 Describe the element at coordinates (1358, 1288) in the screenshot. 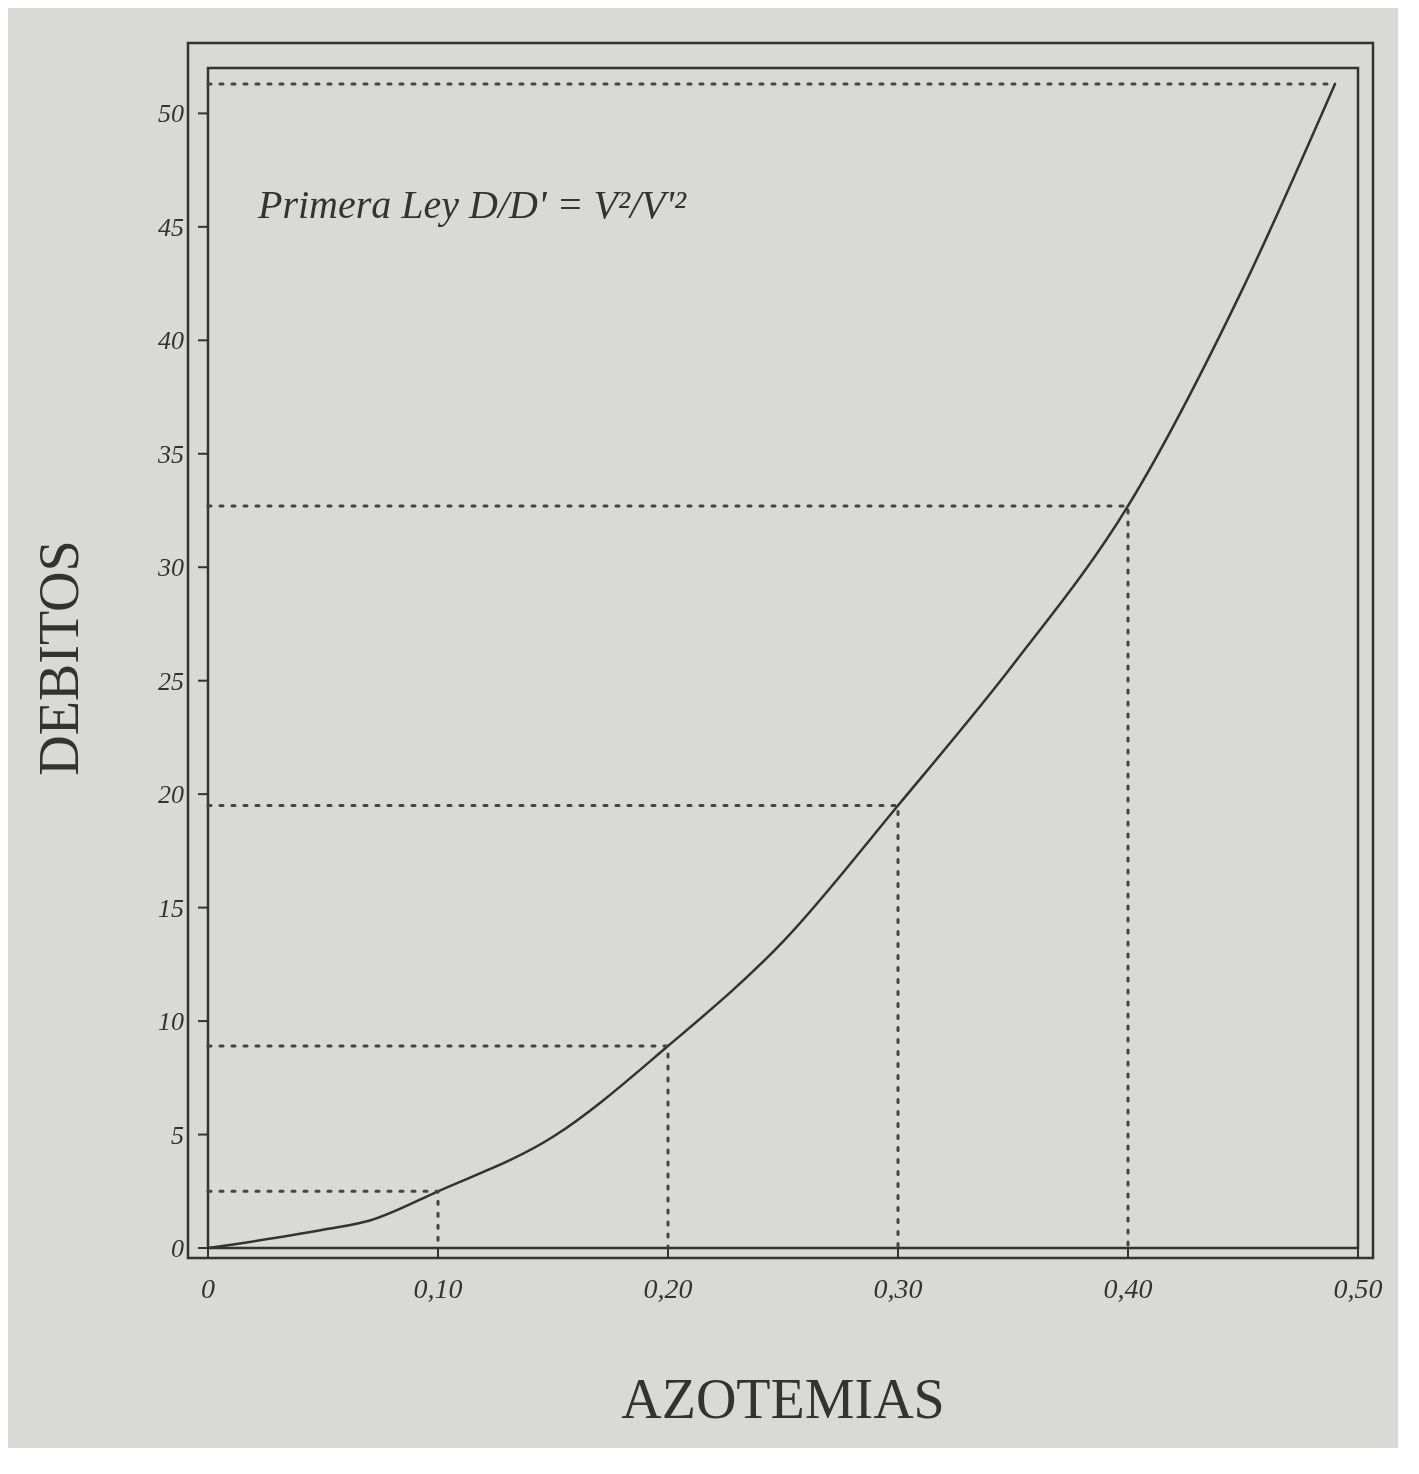

I see `x-tick-label: 0,50` at that location.